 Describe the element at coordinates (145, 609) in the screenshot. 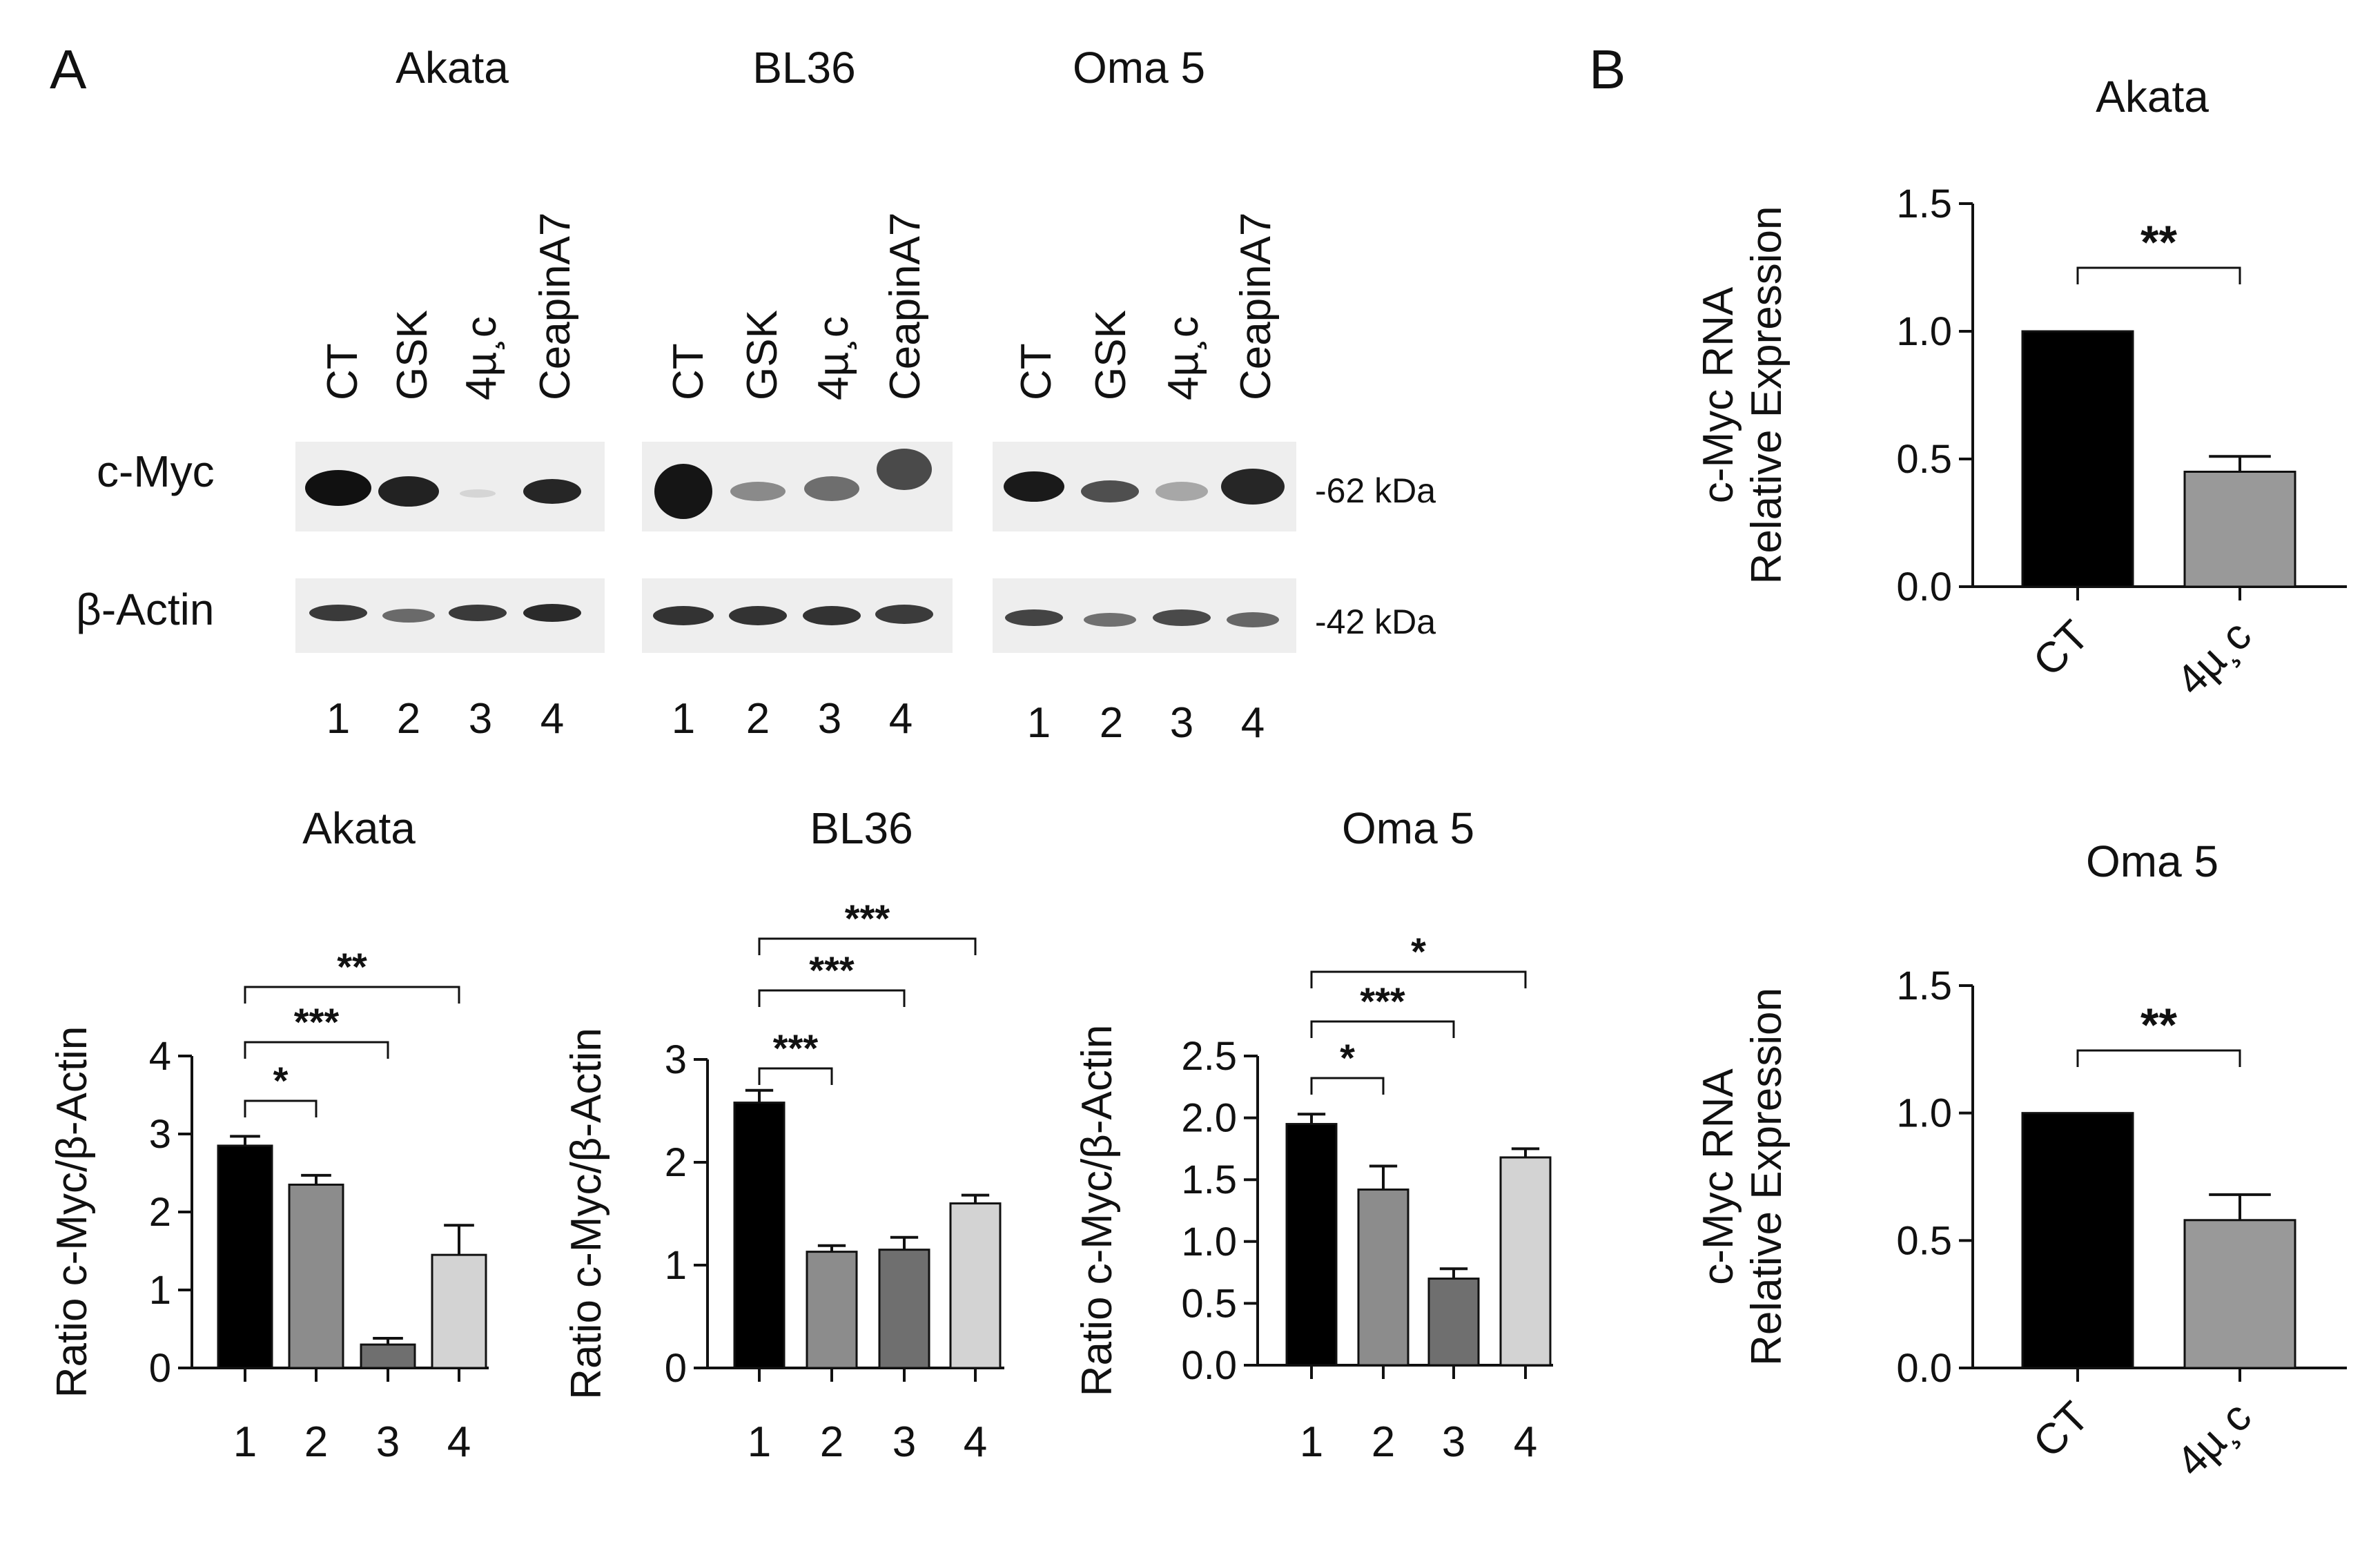

I see `blot-row-label-actin: β-Actin` at that location.